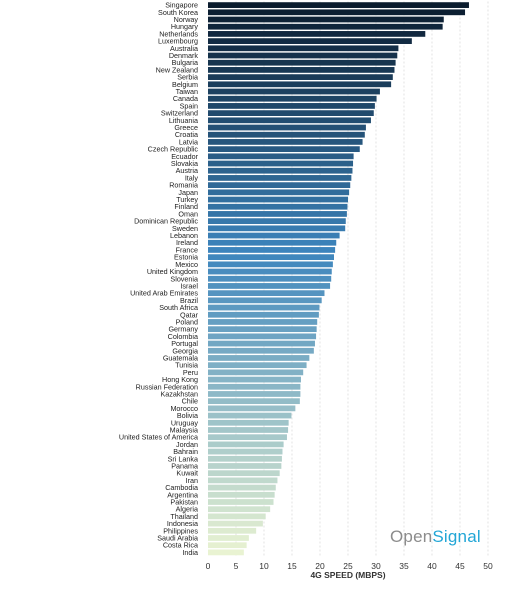  I want to click on category-label: Croatia, so click(186, 134).